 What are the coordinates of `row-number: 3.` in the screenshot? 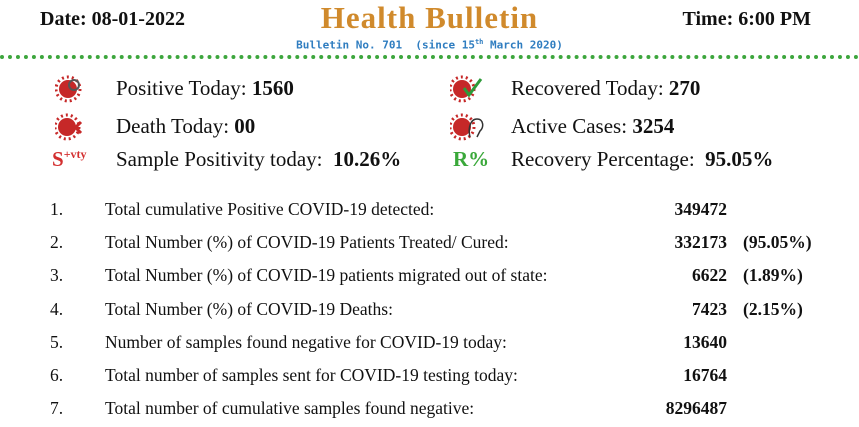 It's located at (57, 275).